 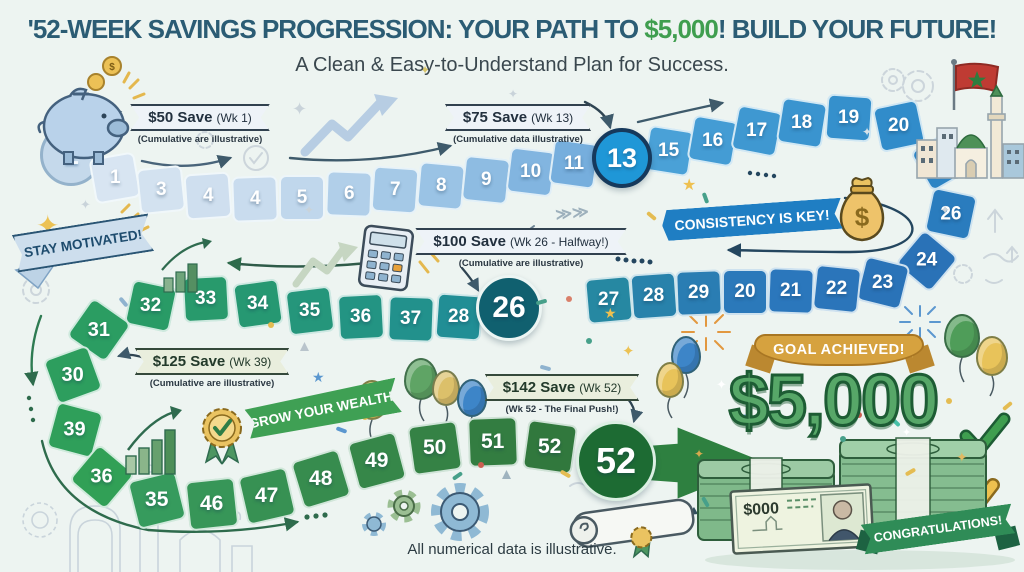 I want to click on scroll-icon, so click(x=632, y=528).